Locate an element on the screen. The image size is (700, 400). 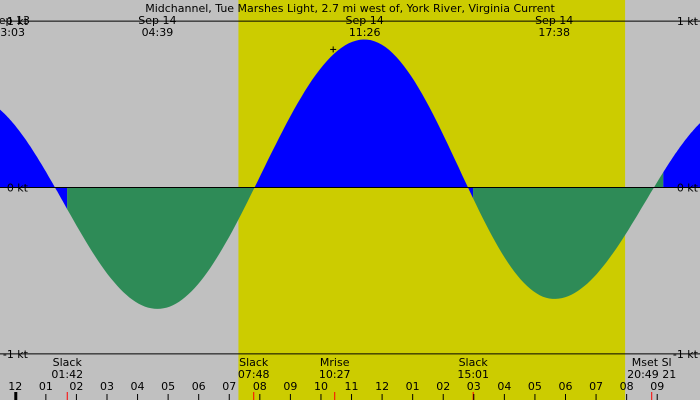
extreme-date-label: Sep 13 is located at coordinates (15, 20).